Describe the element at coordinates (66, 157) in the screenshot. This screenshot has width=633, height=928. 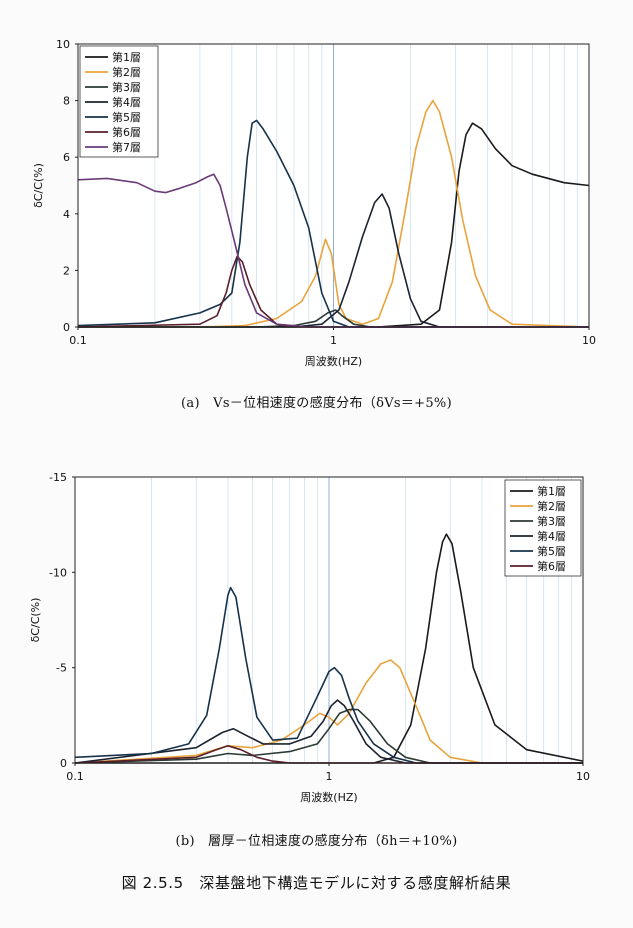
I see `y-tick-label: 6` at that location.